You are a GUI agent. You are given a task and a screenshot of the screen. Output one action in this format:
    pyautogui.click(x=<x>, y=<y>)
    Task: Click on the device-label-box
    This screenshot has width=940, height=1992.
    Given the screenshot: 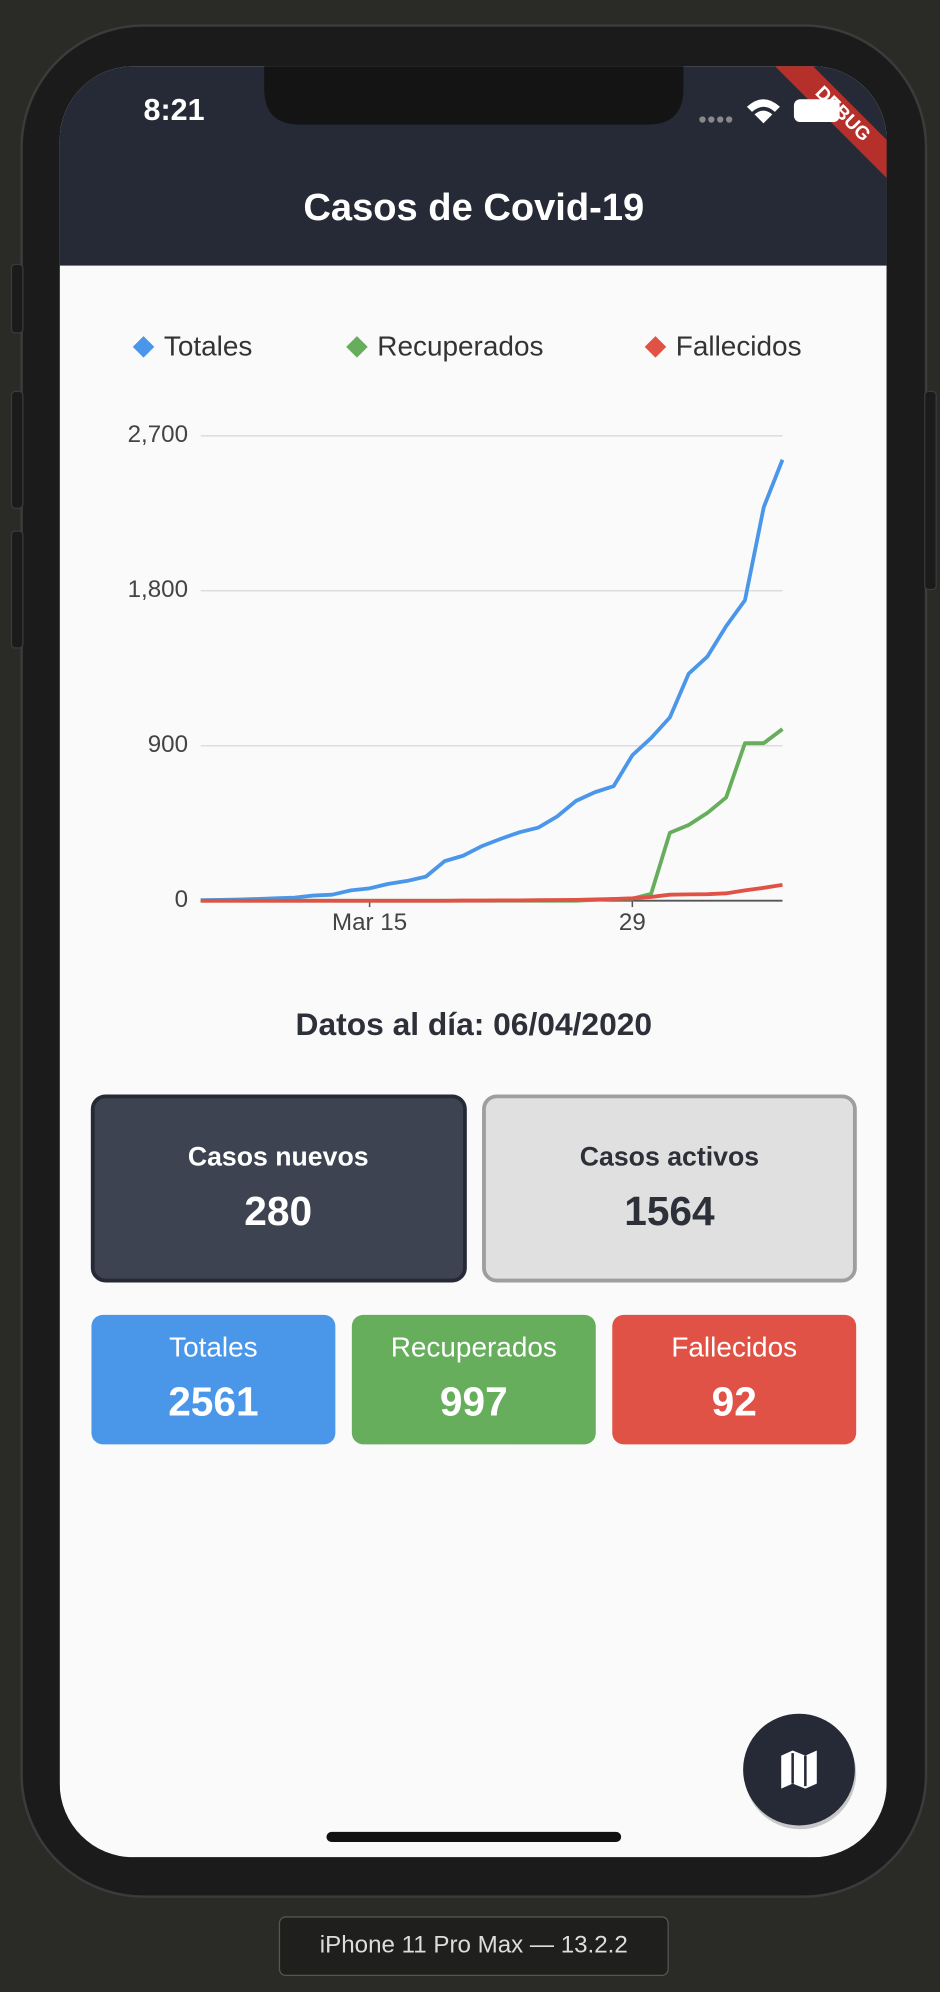 What is the action you would take?
    pyautogui.click(x=473, y=1946)
    